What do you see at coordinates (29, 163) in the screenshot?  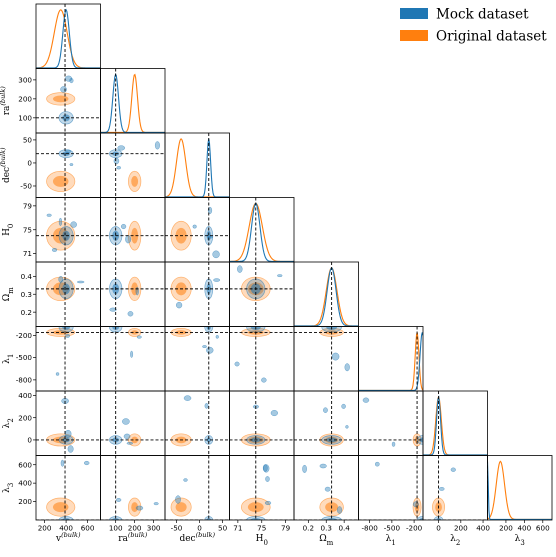 I see `y-tick-label-dec: 0` at bounding box center [29, 163].